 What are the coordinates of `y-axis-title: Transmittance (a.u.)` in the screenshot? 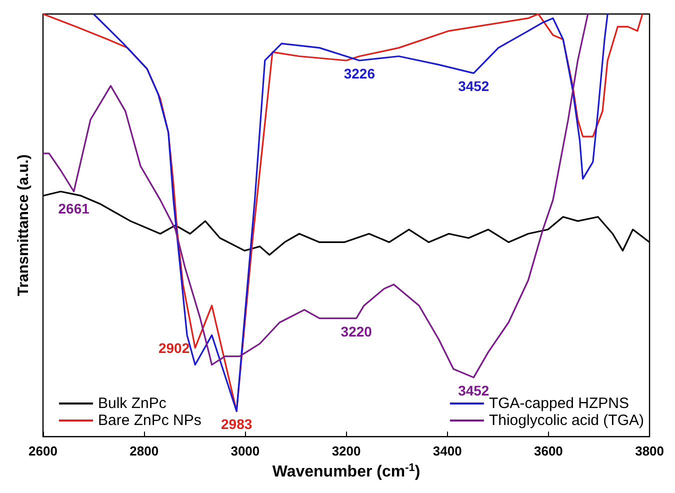 It's located at (23, 225).